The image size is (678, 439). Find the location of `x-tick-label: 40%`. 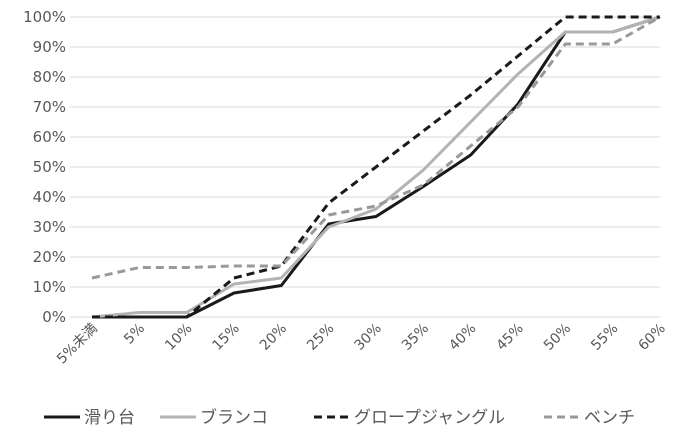

x-tick-label: 40% is located at coordinates (462, 337).